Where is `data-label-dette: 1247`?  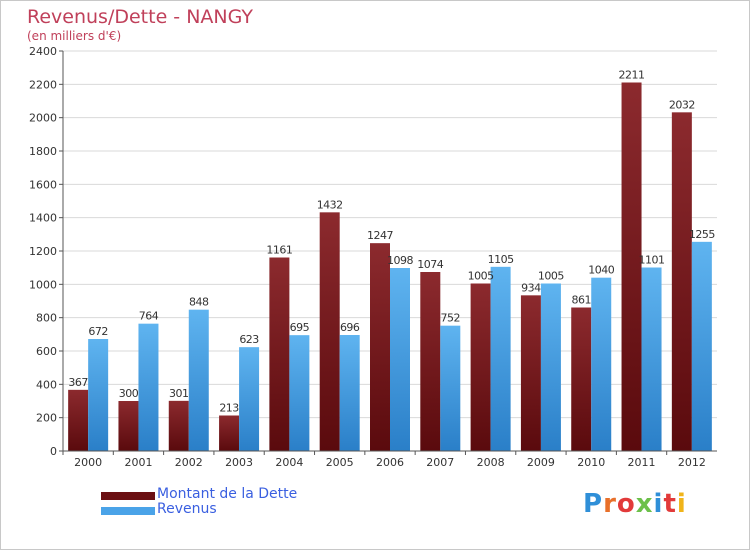 data-label-dette: 1247 is located at coordinates (380, 235).